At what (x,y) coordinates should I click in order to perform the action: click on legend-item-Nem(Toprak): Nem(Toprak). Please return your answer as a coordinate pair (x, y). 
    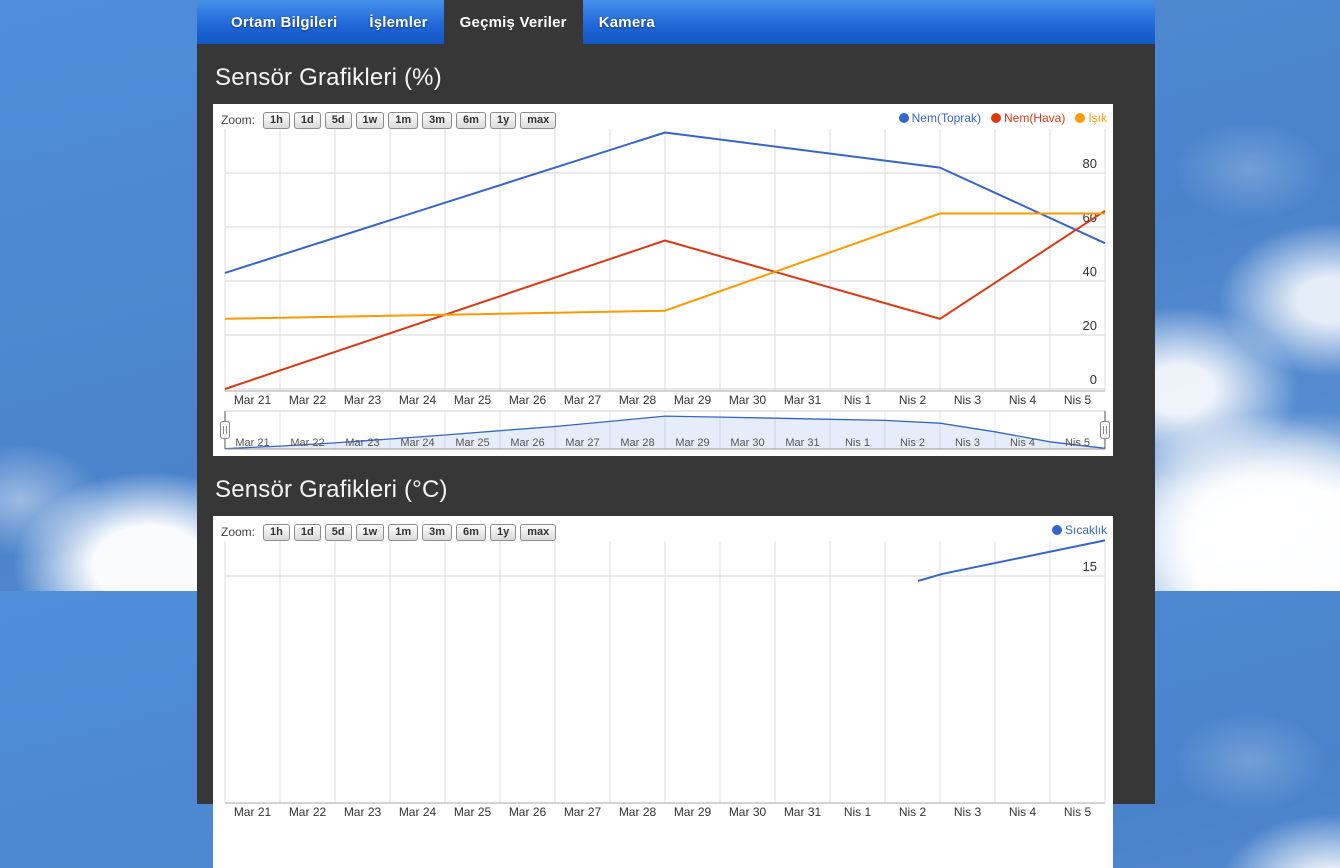
    Looking at the image, I should click on (939, 118).